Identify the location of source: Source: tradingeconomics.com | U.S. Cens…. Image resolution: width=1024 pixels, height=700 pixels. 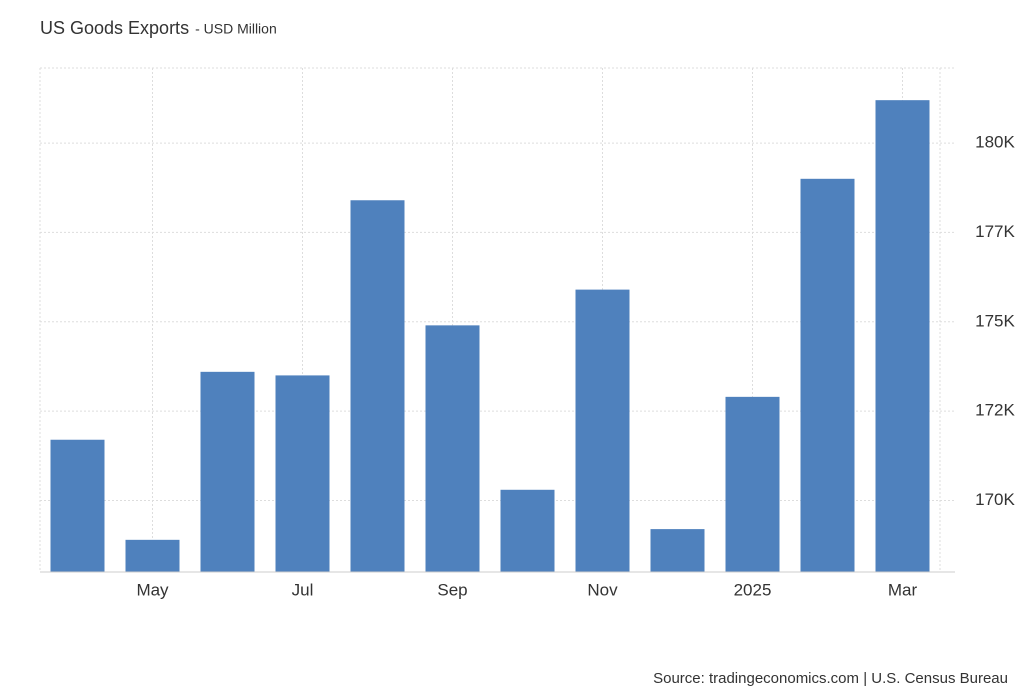
(830, 678).